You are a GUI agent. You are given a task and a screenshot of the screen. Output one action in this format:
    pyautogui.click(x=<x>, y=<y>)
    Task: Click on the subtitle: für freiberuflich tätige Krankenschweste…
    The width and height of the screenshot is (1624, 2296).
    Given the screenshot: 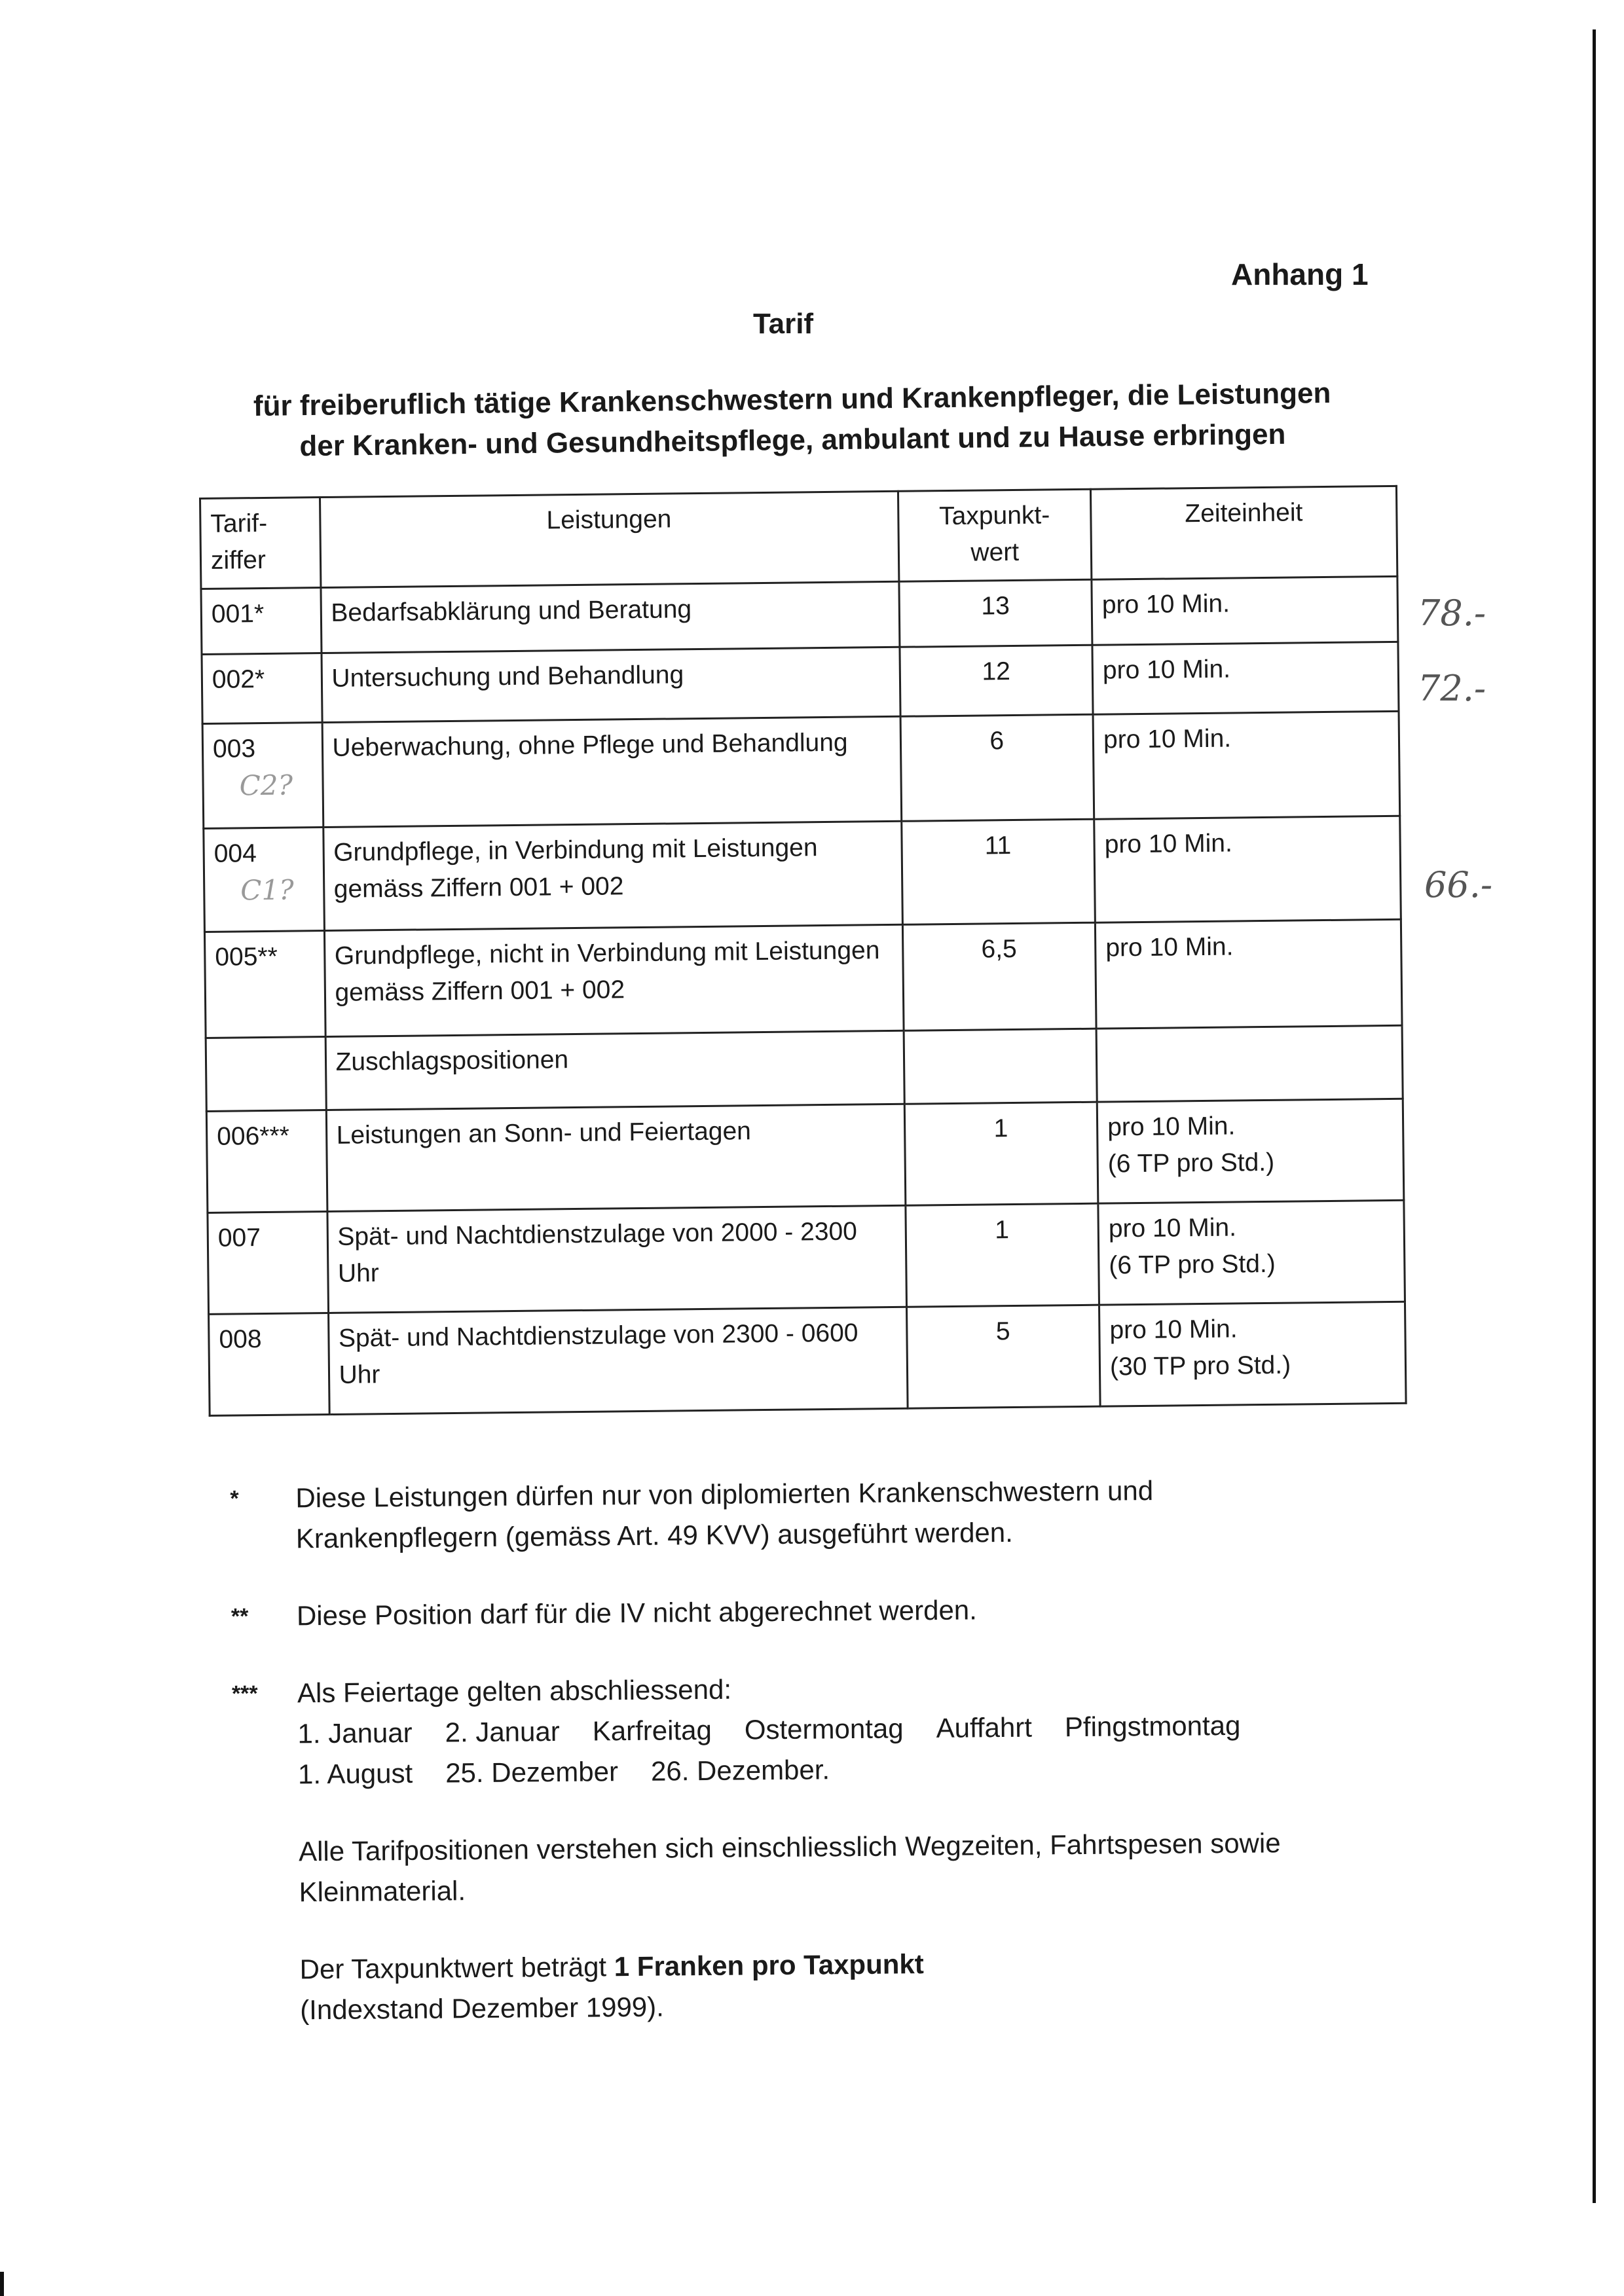 What is the action you would take?
    pyautogui.click(x=792, y=420)
    